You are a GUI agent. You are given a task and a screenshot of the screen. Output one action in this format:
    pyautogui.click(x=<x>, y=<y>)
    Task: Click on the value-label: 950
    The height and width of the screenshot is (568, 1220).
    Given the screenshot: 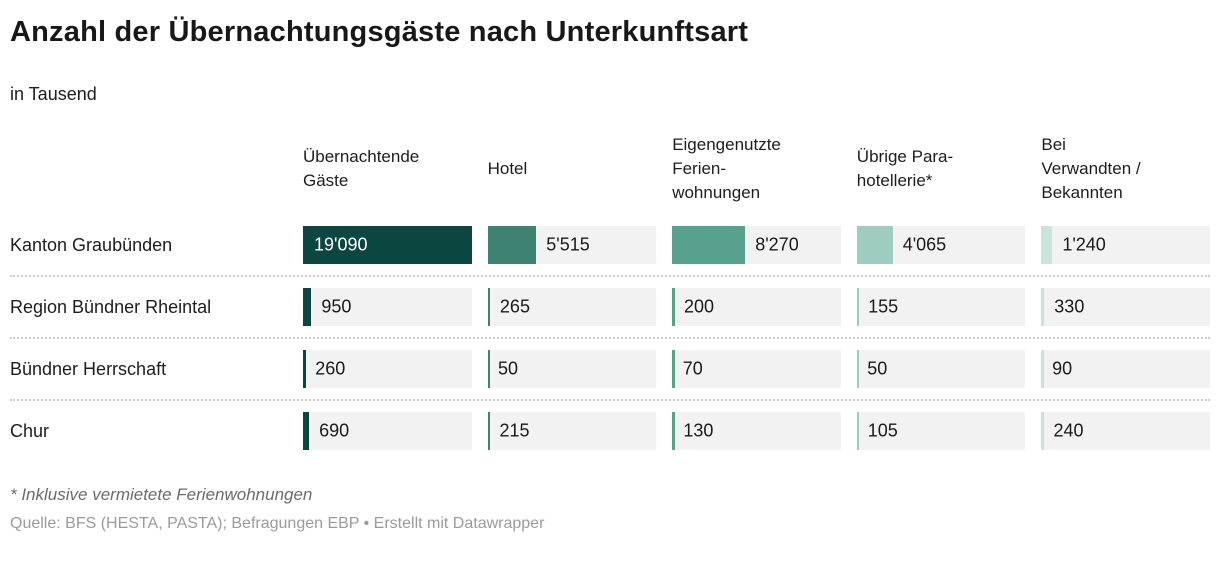 What is the action you would take?
    pyautogui.click(x=336, y=306)
    